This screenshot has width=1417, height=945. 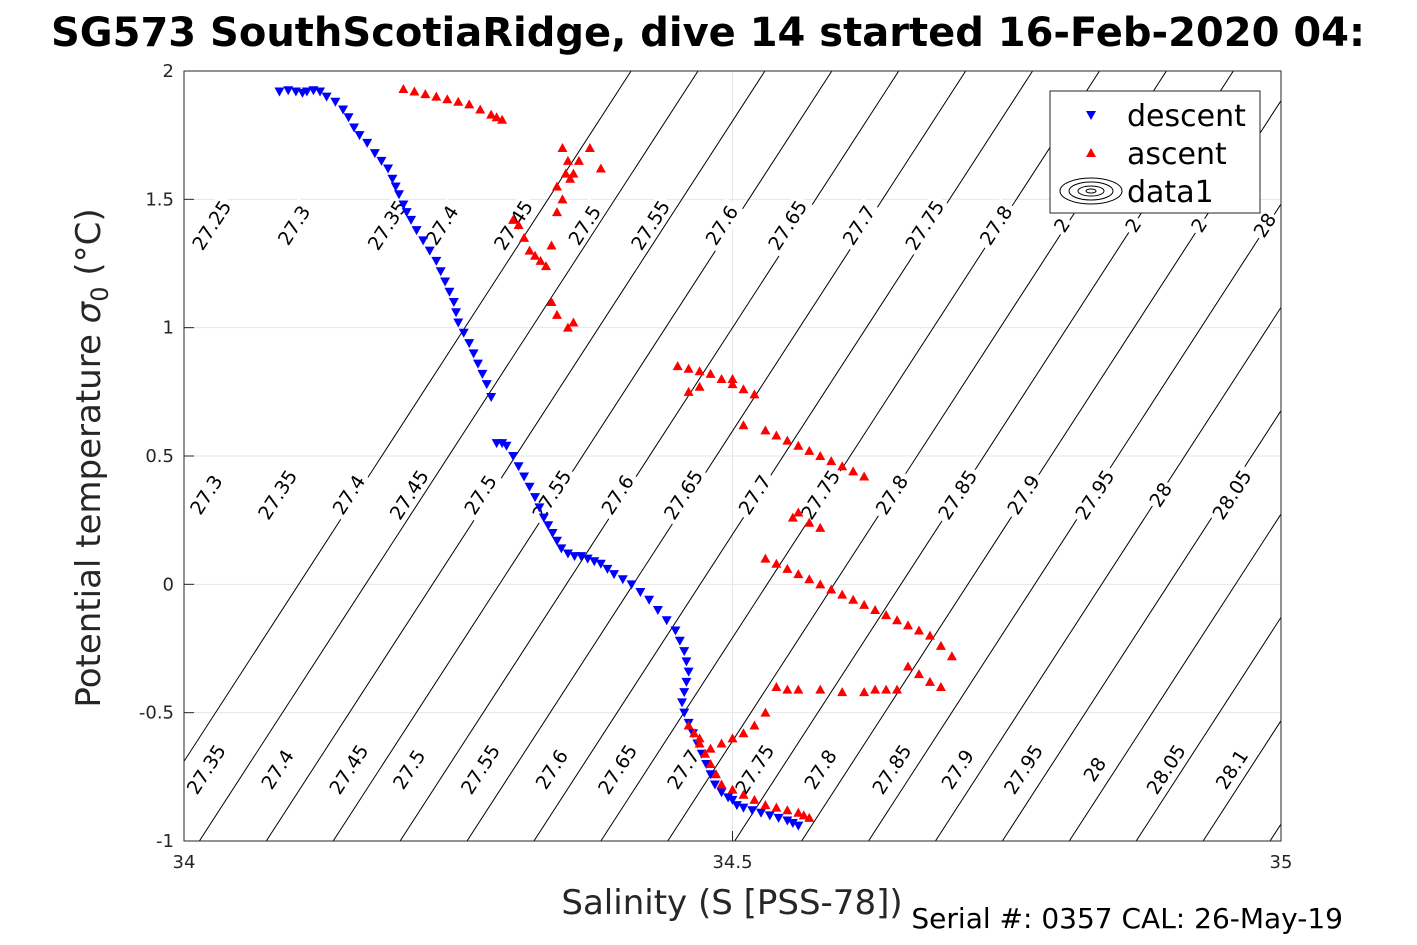 What do you see at coordinates (1177, 154) in the screenshot?
I see `legend-ascent-label: ascent` at bounding box center [1177, 154].